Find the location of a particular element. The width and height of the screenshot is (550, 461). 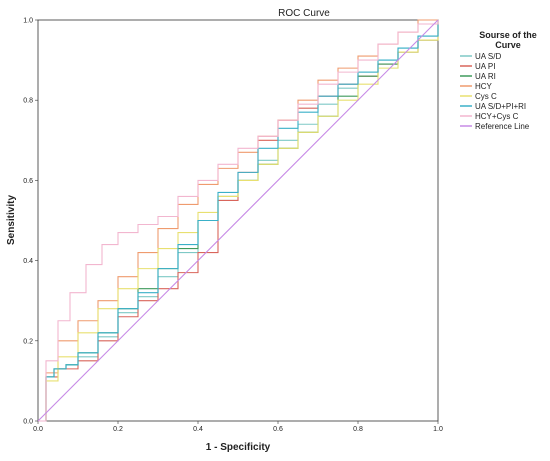

chart-title: ROC Curve is located at coordinates (304, 13).